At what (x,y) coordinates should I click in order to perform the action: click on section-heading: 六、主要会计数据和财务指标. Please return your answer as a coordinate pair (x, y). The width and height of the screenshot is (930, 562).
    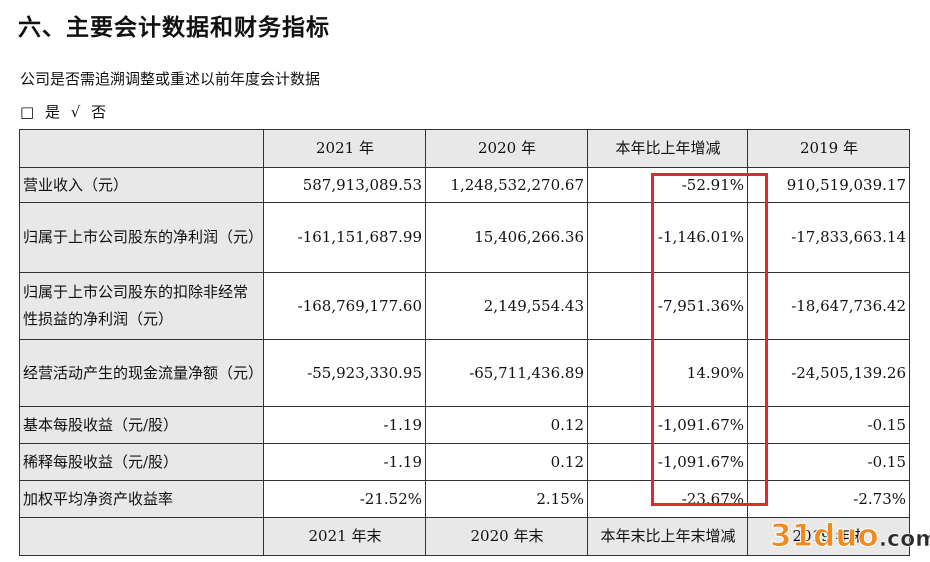
    Looking at the image, I should click on (174, 28).